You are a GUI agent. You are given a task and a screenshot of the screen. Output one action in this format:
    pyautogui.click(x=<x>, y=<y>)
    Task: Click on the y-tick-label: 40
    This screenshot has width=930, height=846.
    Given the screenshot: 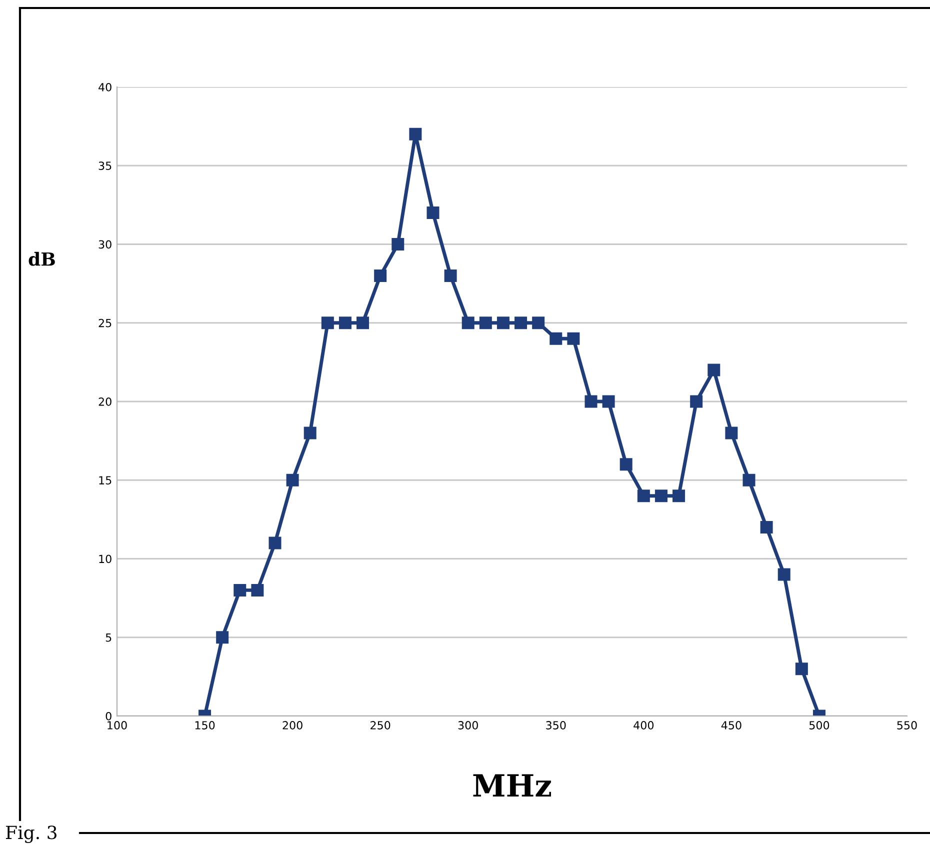 What is the action you would take?
    pyautogui.click(x=105, y=87)
    